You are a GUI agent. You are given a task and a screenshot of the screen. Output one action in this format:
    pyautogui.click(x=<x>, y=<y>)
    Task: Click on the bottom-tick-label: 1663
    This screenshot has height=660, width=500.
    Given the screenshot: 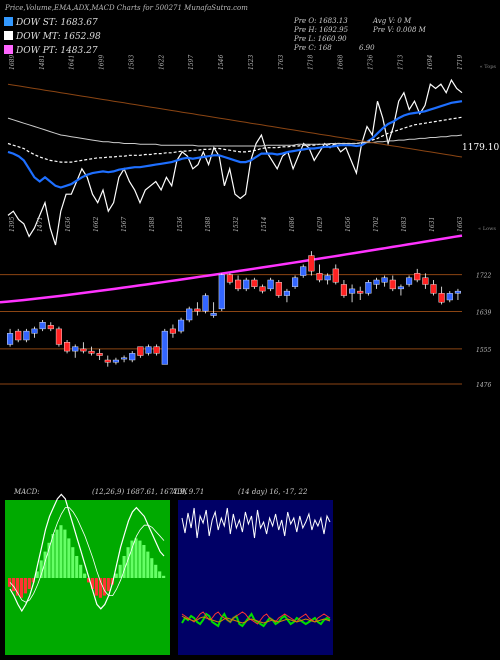 What is the action you would take?
    pyautogui.click(x=460, y=224)
    